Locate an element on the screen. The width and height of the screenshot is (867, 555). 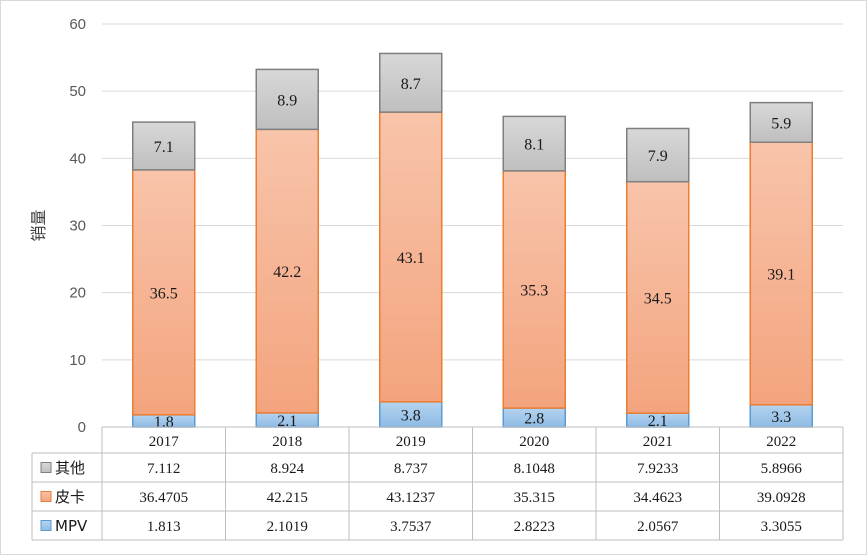
data-label: 43.1 is located at coordinates (411, 258).